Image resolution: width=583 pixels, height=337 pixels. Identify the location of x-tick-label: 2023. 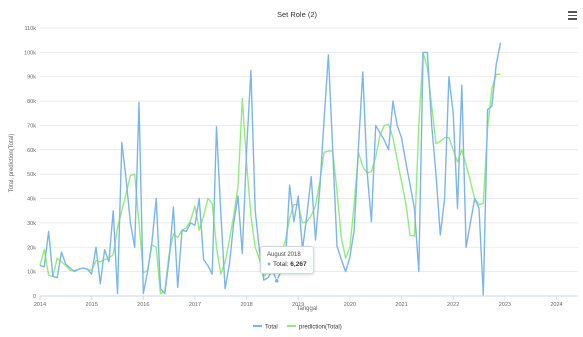
(505, 305).